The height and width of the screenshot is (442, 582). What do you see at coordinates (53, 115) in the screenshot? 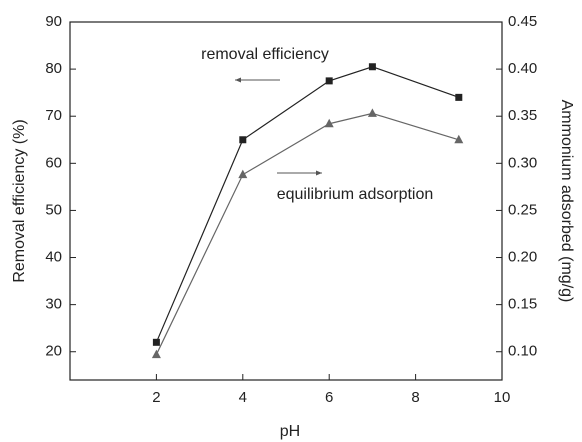
I see `y-tick-label: 70` at bounding box center [53, 115].